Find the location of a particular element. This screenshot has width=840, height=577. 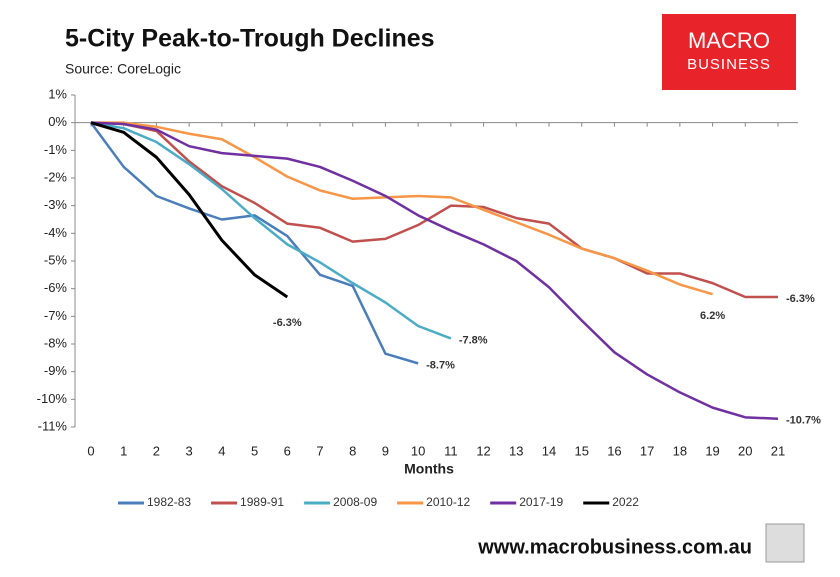

x-tick-label: 1 is located at coordinates (123, 450).